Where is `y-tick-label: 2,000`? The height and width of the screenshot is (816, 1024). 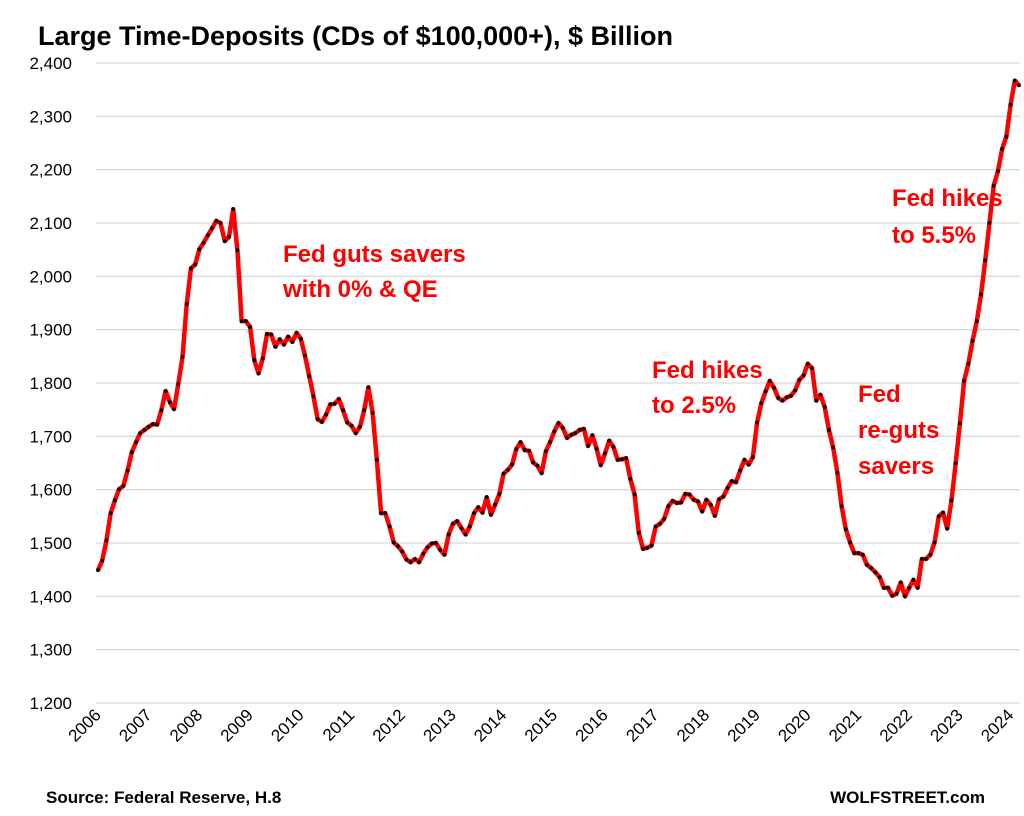 y-tick-label: 2,000 is located at coordinates (50, 276).